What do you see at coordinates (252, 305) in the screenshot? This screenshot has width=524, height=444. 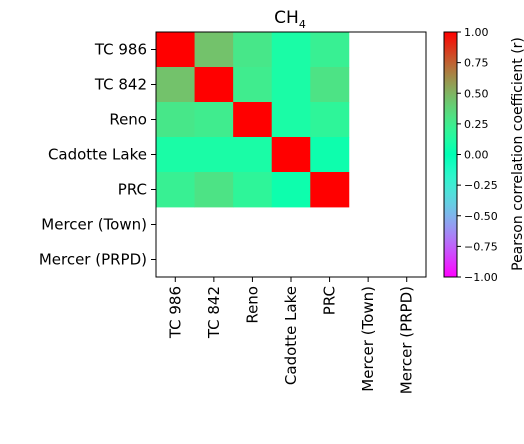 I see `column-tick-label: Reno` at bounding box center [252, 305].